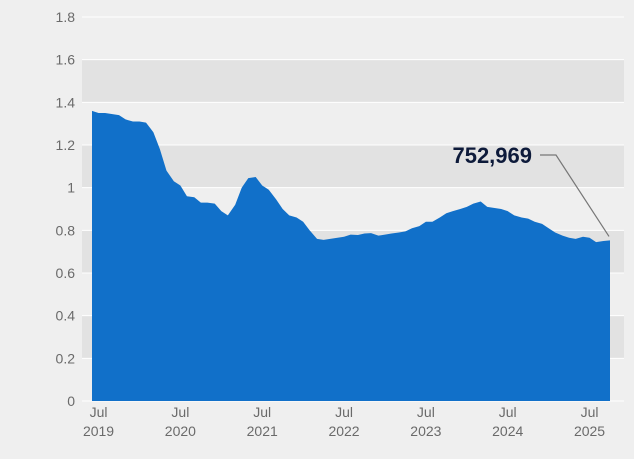 This screenshot has width=634, height=459. What do you see at coordinates (492, 155) in the screenshot?
I see `callout-value-label: 752,969` at bounding box center [492, 155].